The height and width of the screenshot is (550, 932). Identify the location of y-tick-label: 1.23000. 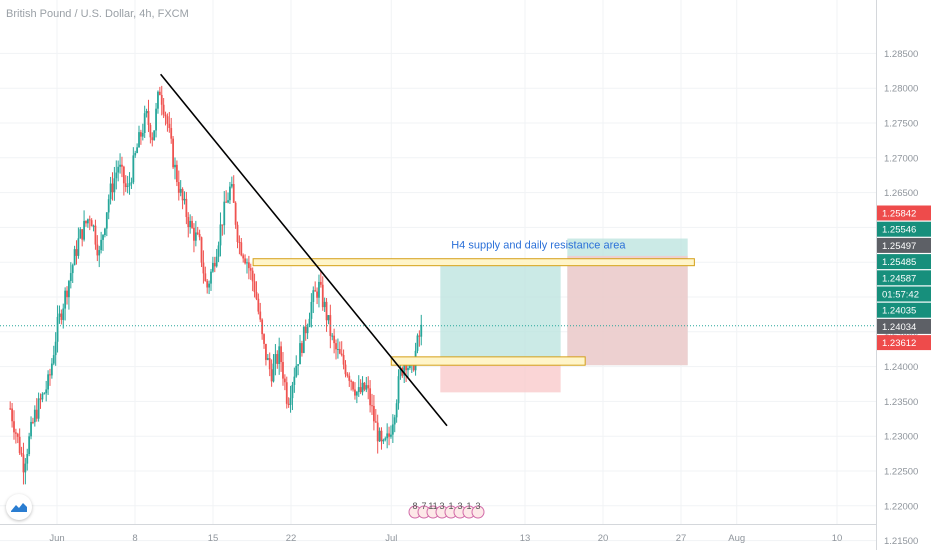
(901, 437).